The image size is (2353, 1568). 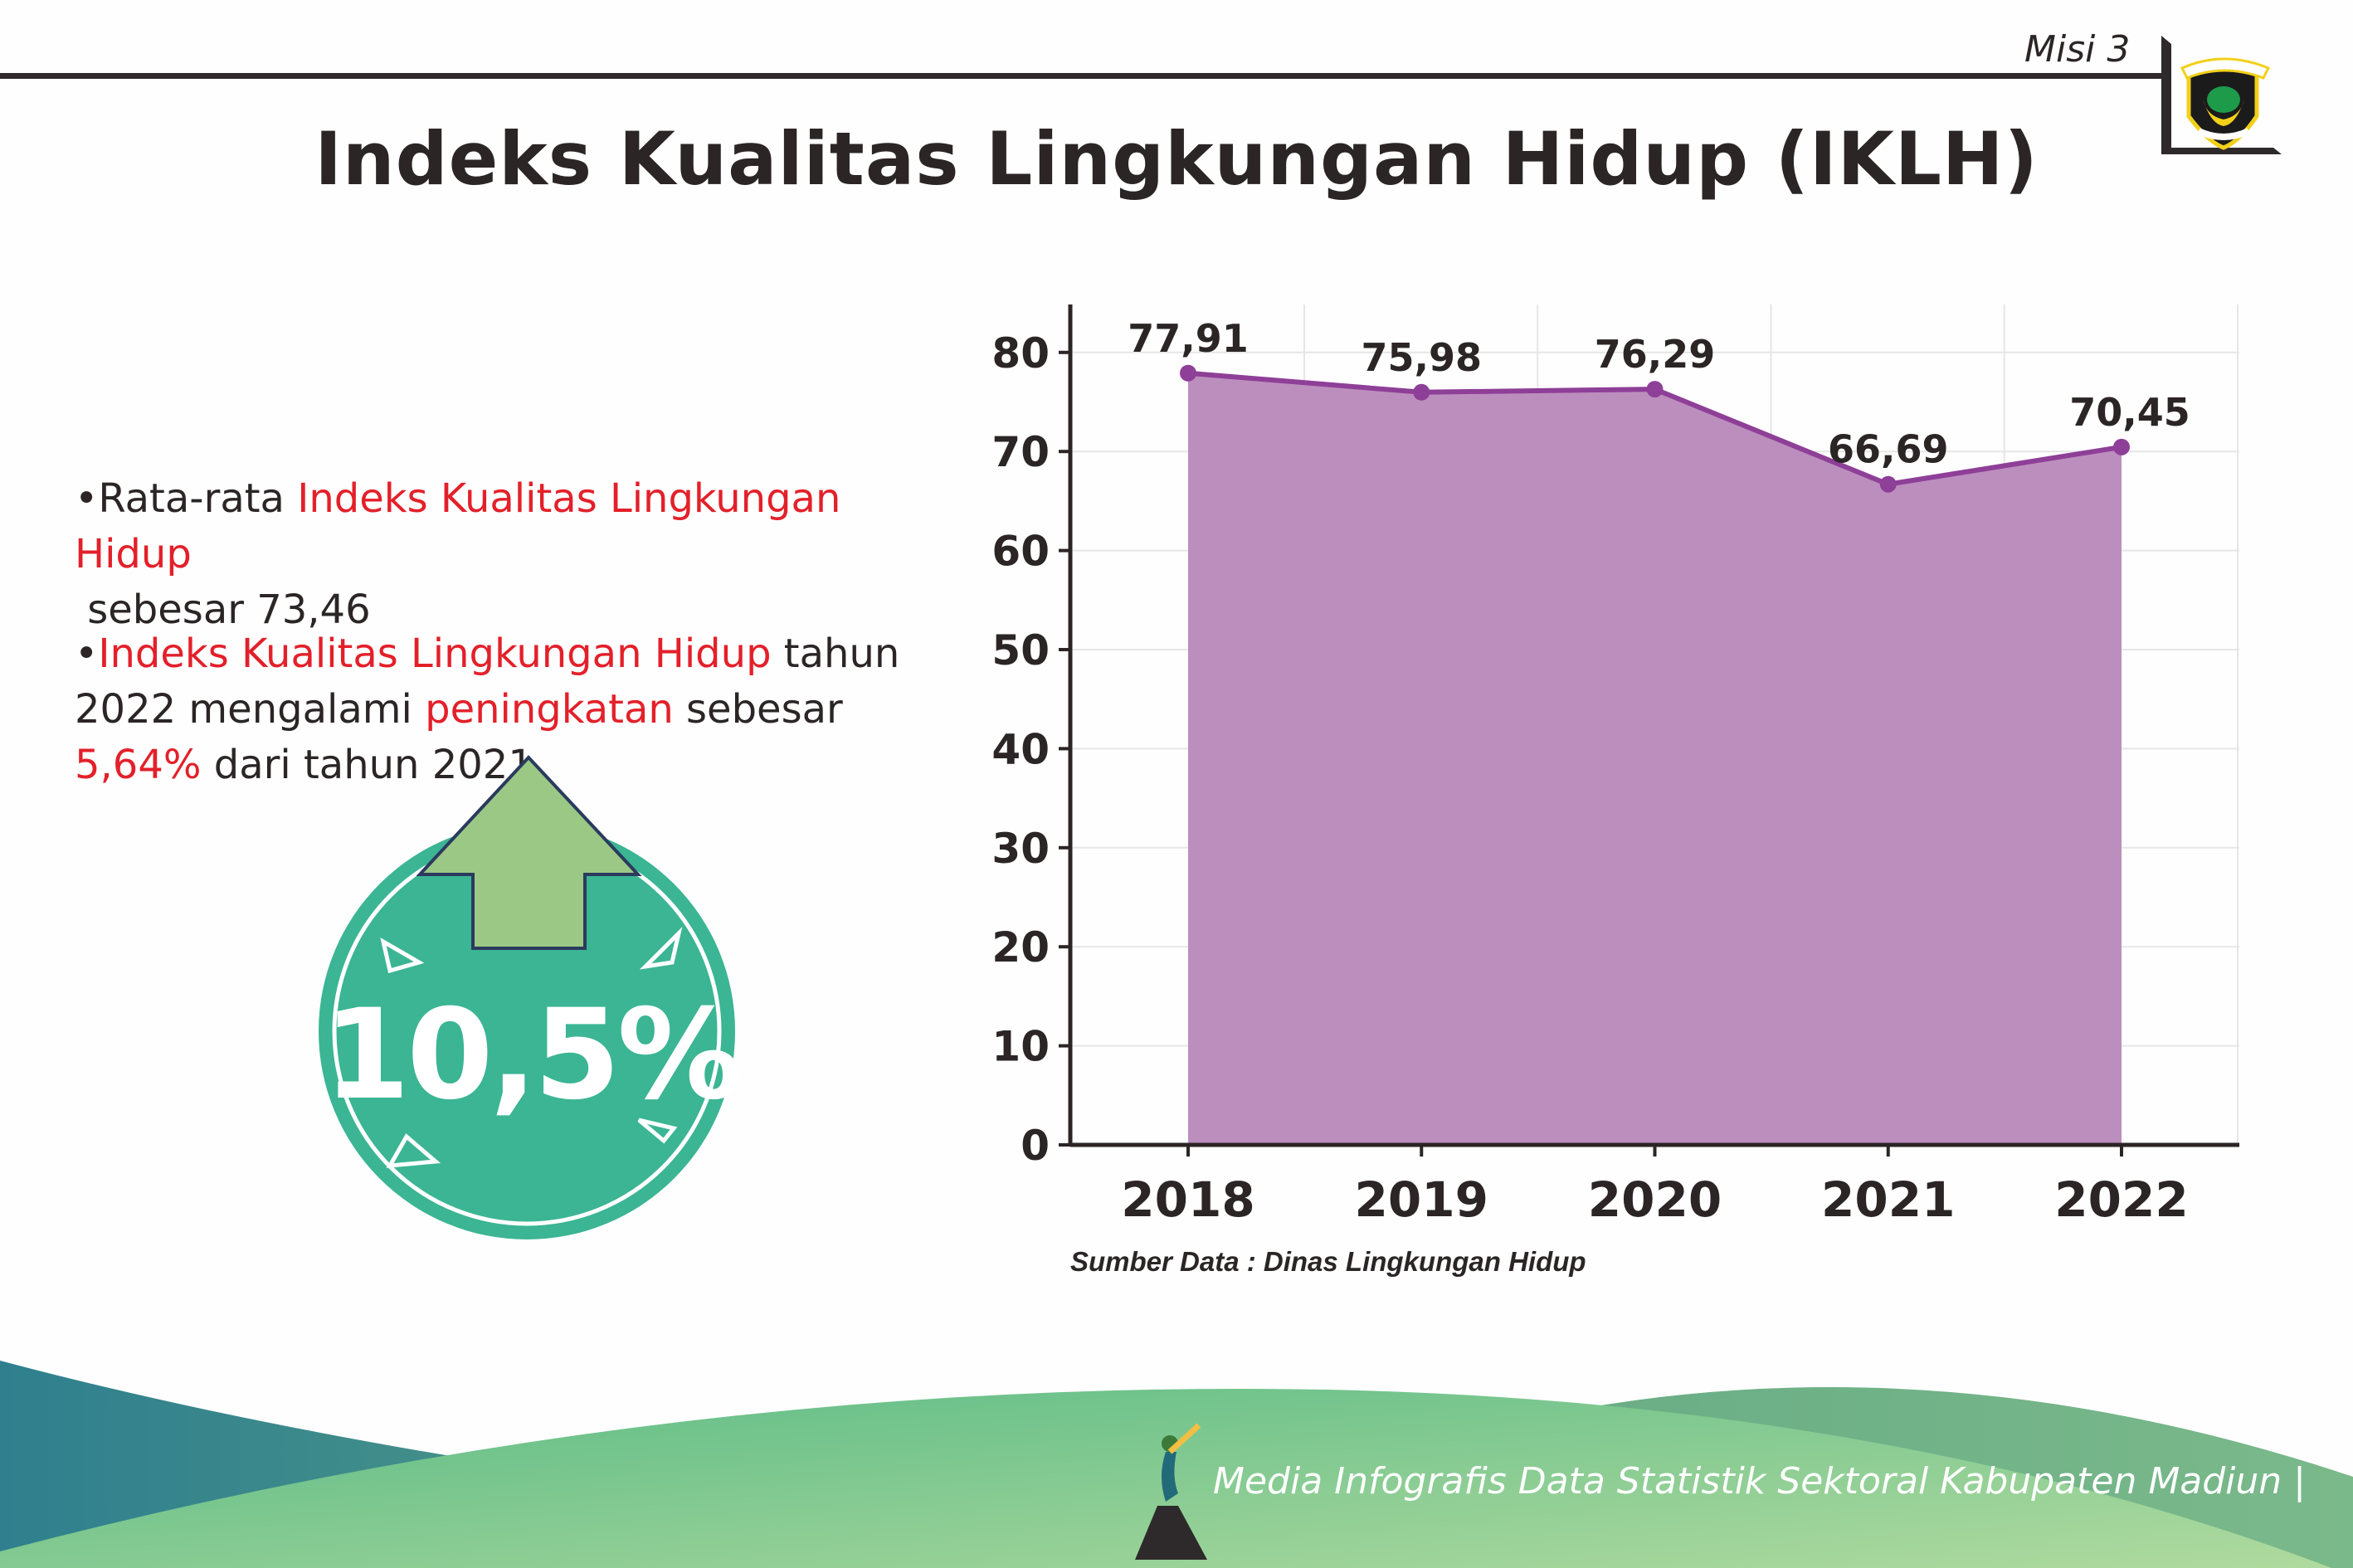 I want to click on y-tick-label: 0, so click(x=1035, y=1146).